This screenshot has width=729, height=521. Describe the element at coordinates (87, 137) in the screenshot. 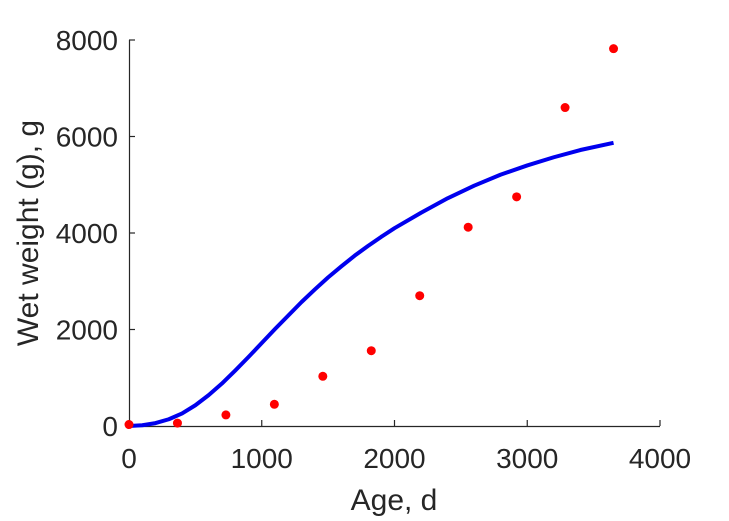

I see `y-tick-label: 6000` at that location.